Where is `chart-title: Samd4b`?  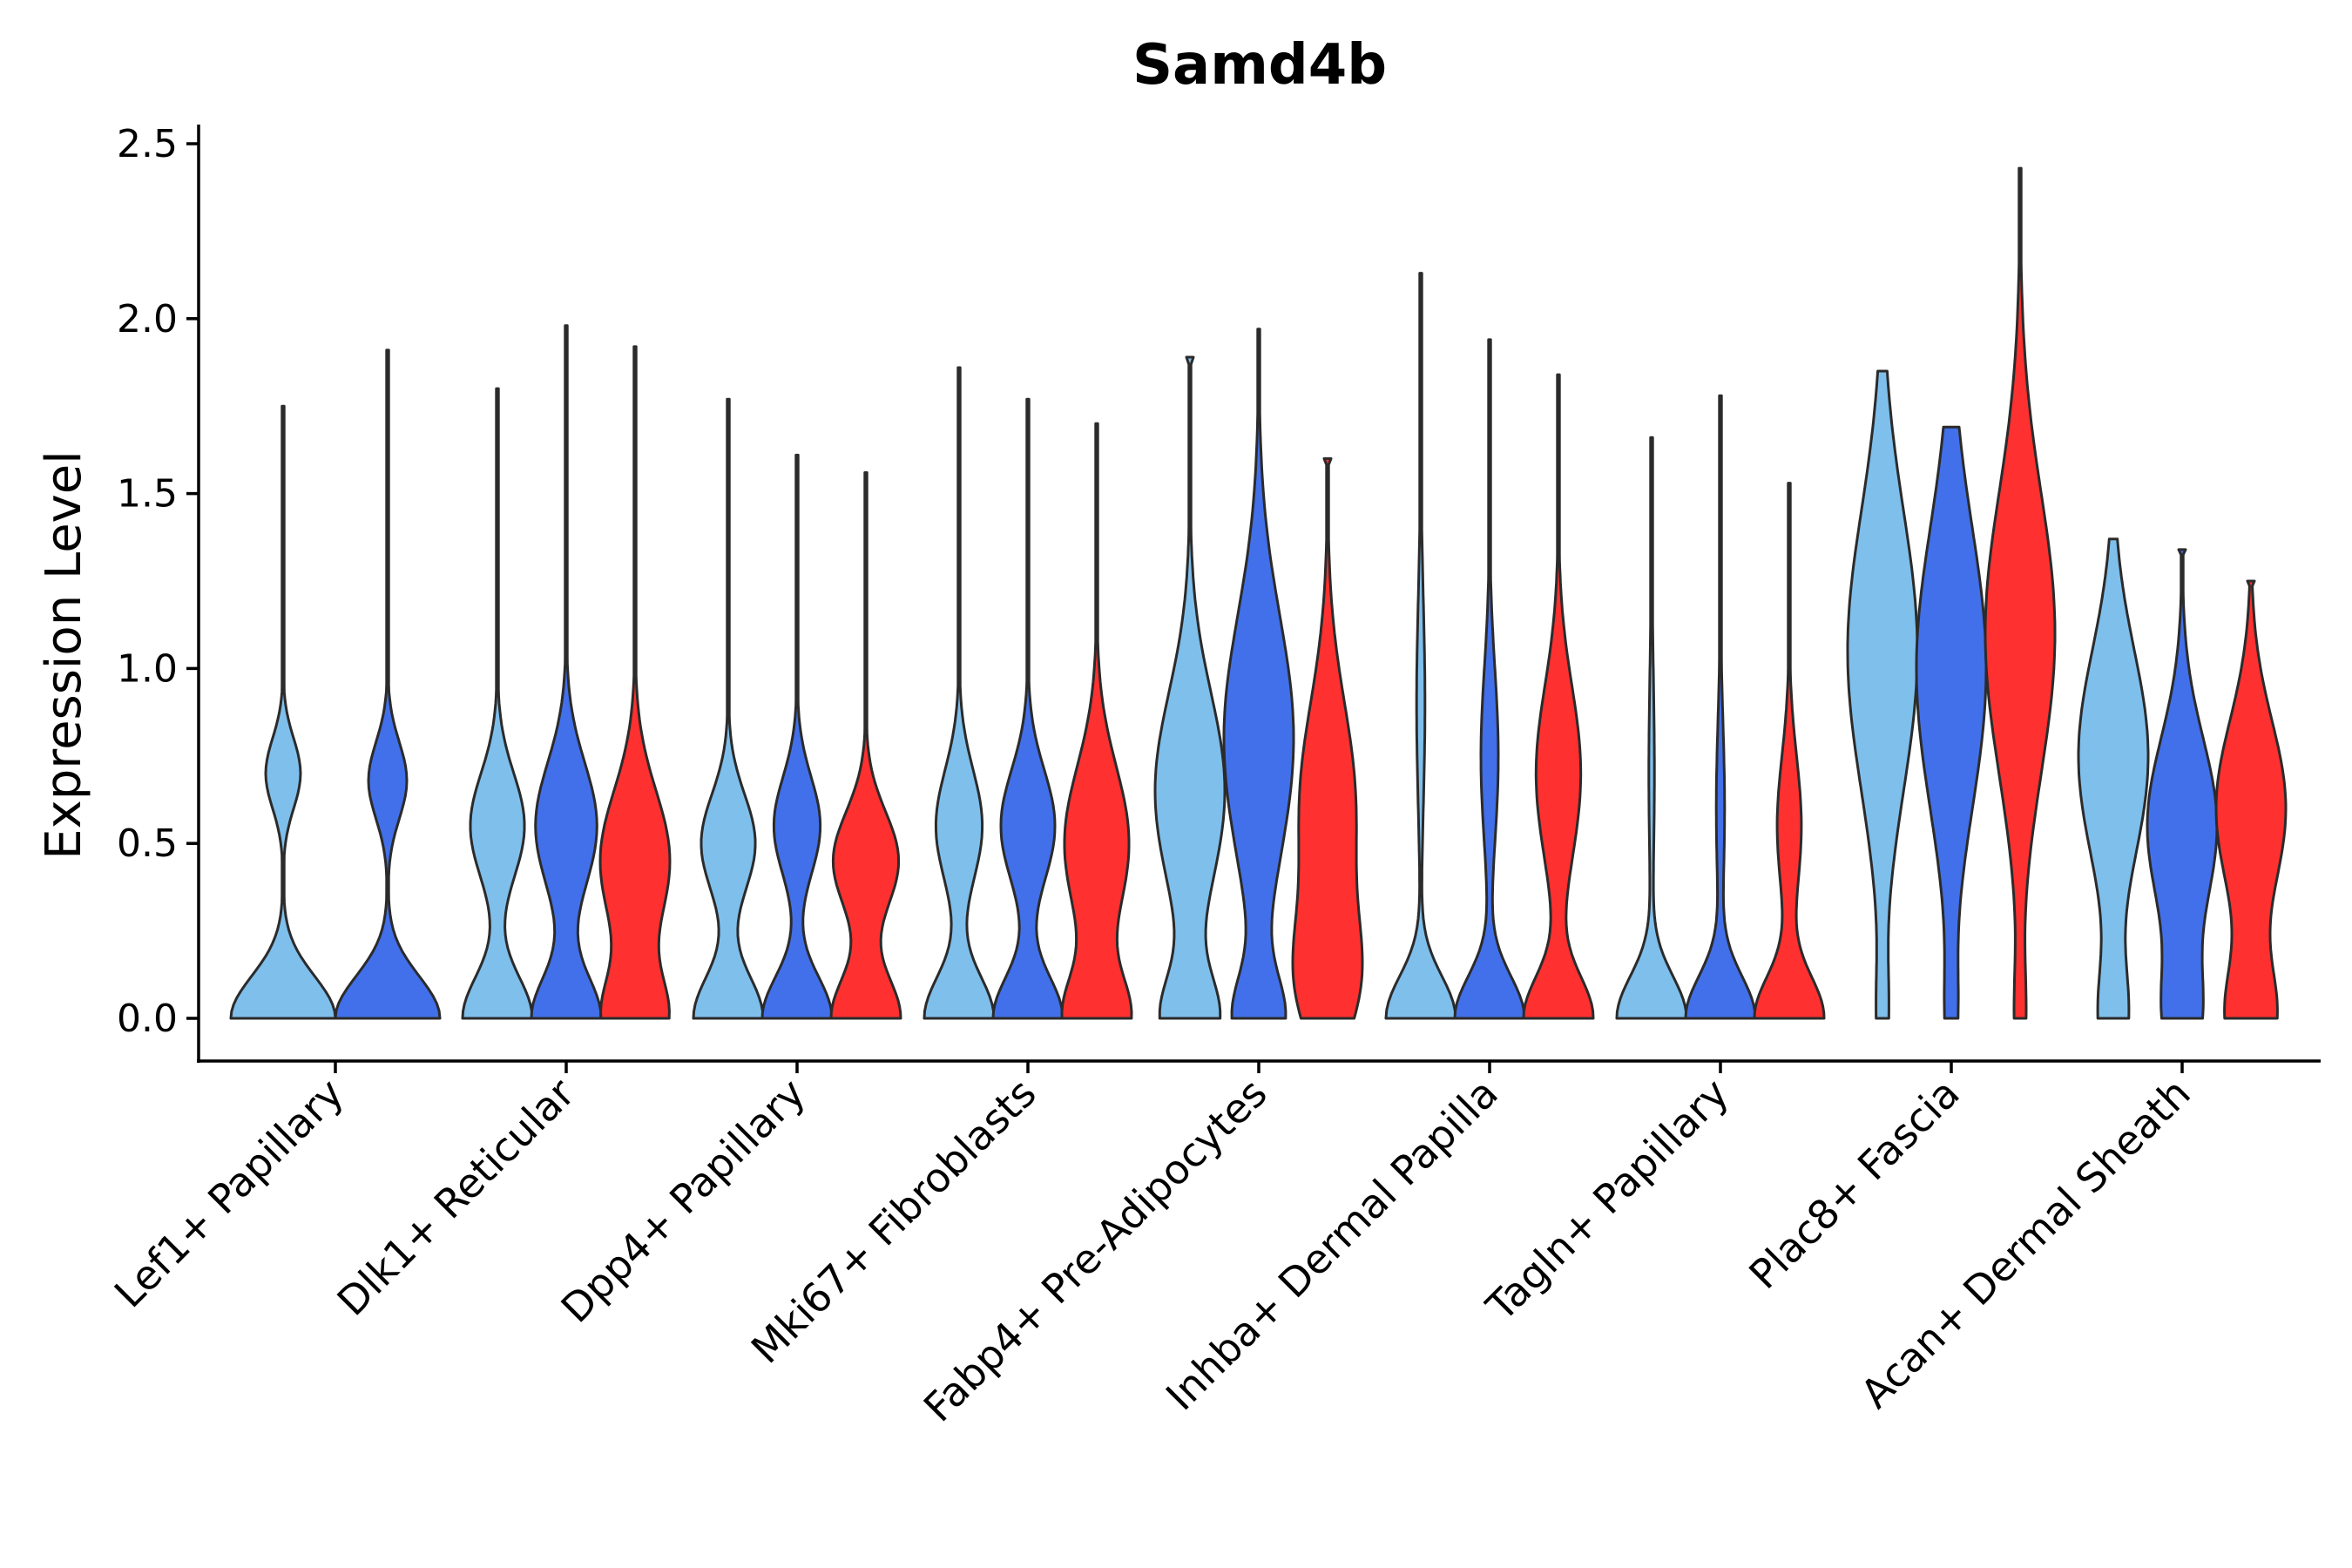 chart-title: Samd4b is located at coordinates (1260, 66).